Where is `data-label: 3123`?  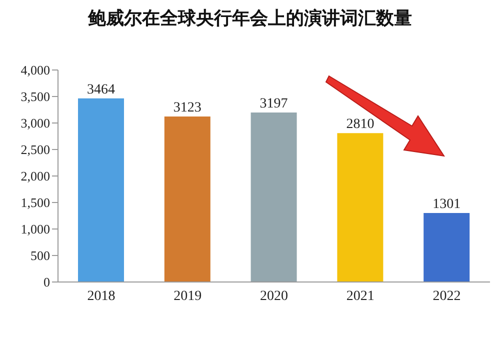 data-label: 3123 is located at coordinates (187, 108).